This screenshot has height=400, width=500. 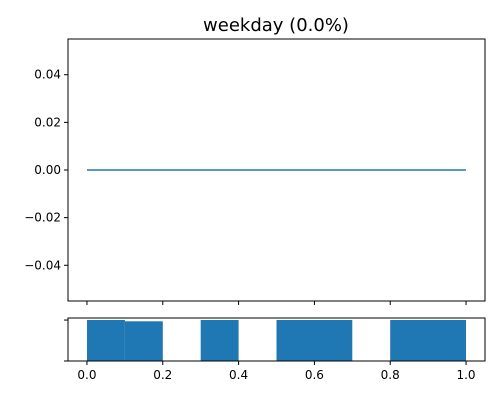 I want to click on main-y-tick-label: 0.02, so click(x=47, y=122).